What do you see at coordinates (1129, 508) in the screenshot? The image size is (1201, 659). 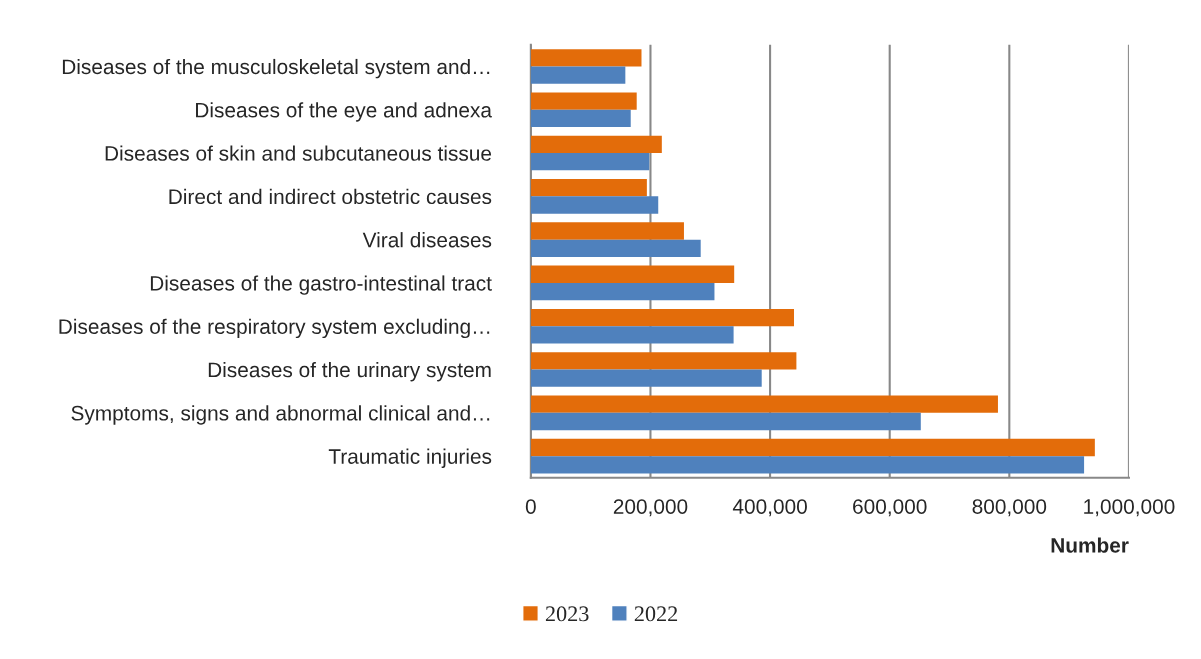 I see `x-tick-label: 1,000,000` at bounding box center [1129, 508].